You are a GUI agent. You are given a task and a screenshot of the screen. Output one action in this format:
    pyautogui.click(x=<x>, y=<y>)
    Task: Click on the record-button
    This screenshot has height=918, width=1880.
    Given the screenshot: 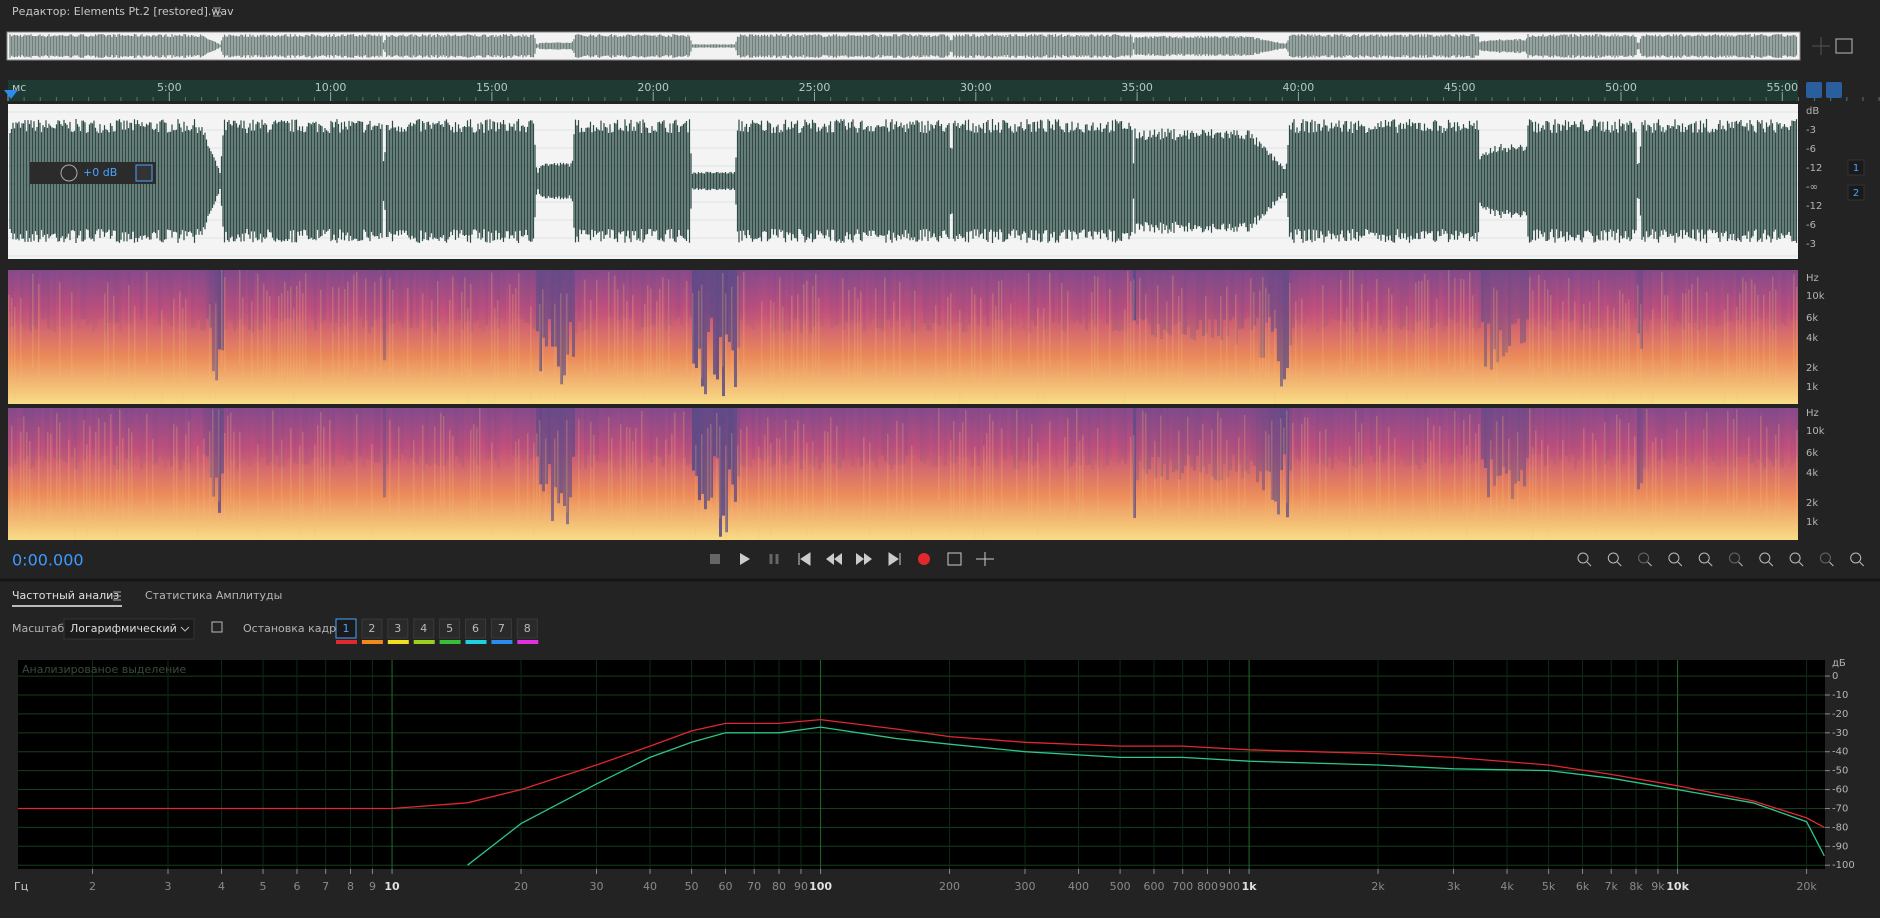 What is the action you would take?
    pyautogui.click(x=924, y=559)
    